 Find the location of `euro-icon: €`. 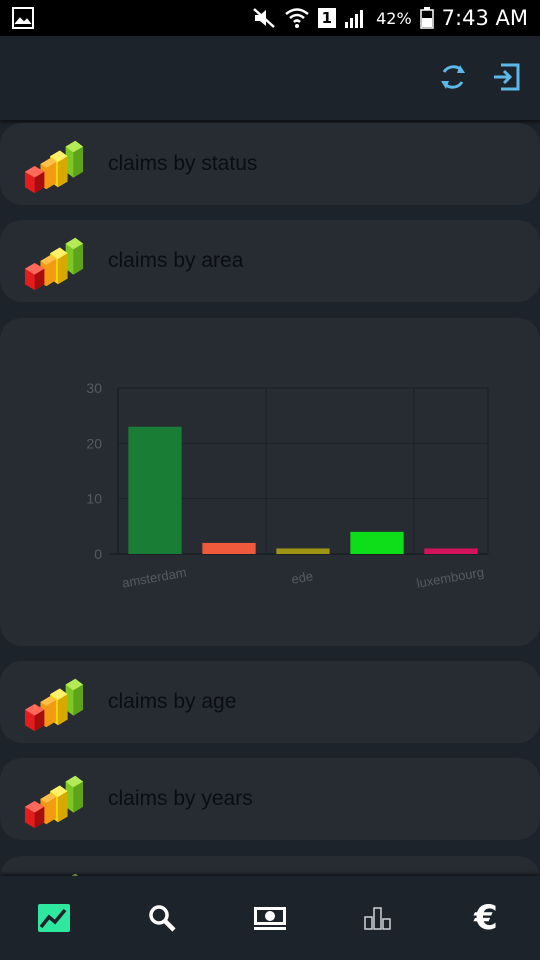

euro-icon: € is located at coordinates (486, 918).